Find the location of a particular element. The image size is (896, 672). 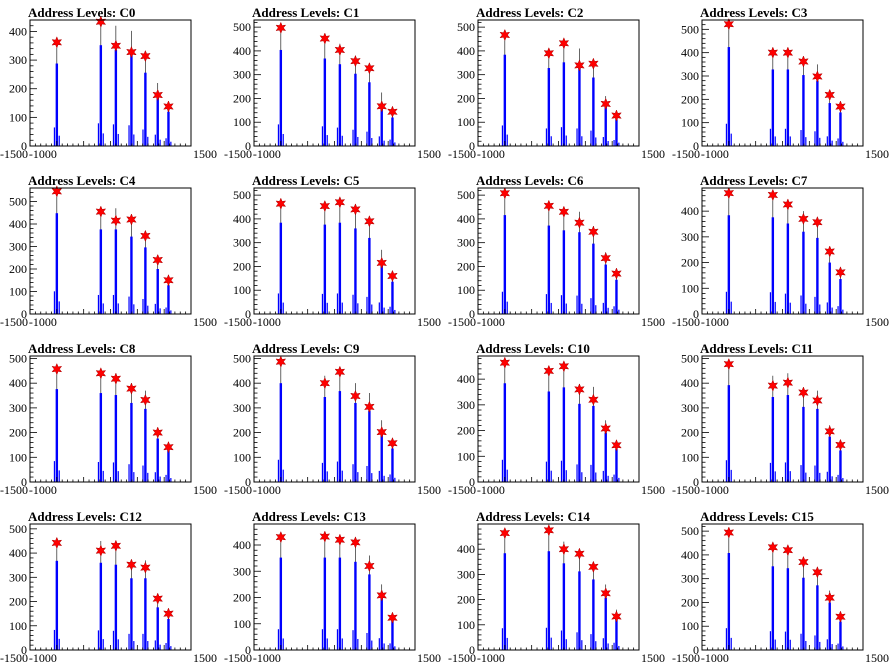

chart-title: Address Levels: C2 is located at coordinates (530, 12).